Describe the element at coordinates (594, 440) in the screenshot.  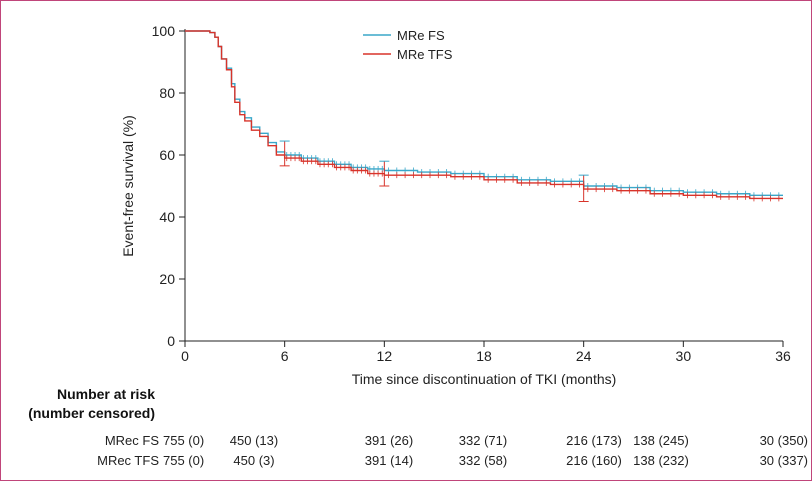
I see `risk-cell: 216 (173)` at that location.